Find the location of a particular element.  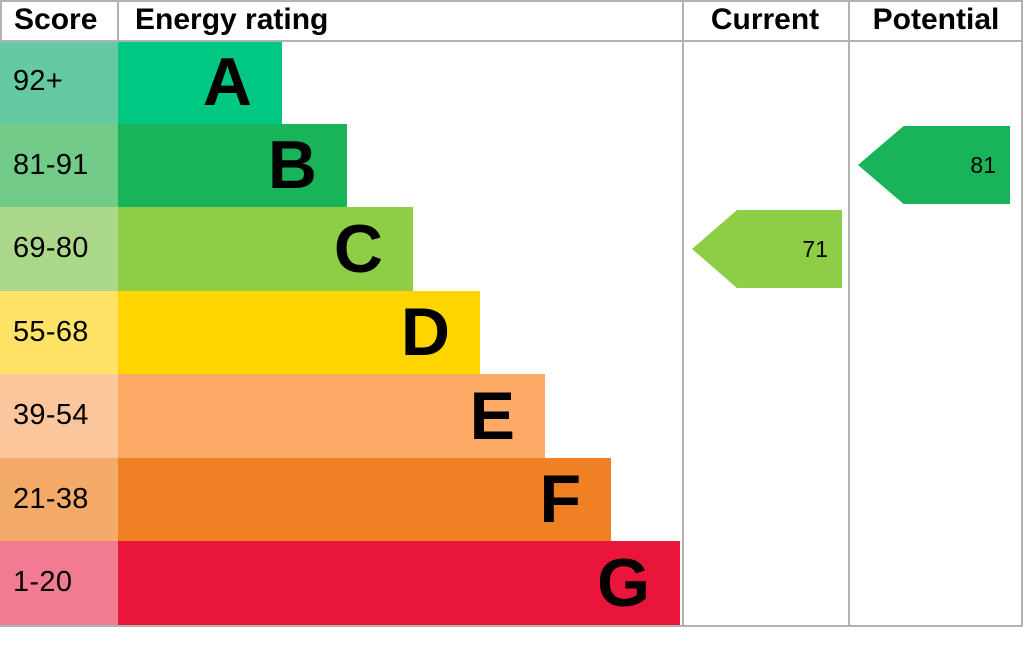

band-bar: E is located at coordinates (331, 416).